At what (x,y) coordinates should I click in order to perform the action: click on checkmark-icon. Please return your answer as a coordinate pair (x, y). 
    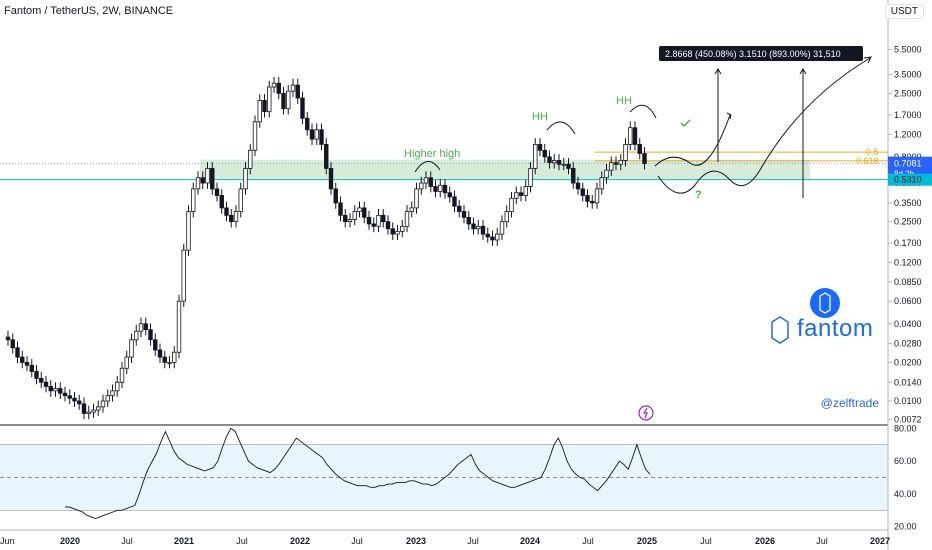
    Looking at the image, I should click on (685, 123).